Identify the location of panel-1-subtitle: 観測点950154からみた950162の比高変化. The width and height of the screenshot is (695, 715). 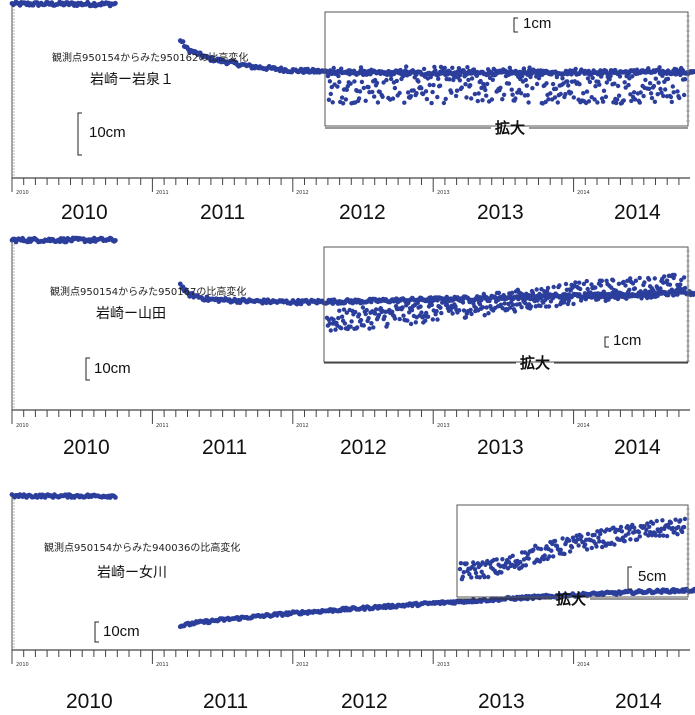
(150, 57).